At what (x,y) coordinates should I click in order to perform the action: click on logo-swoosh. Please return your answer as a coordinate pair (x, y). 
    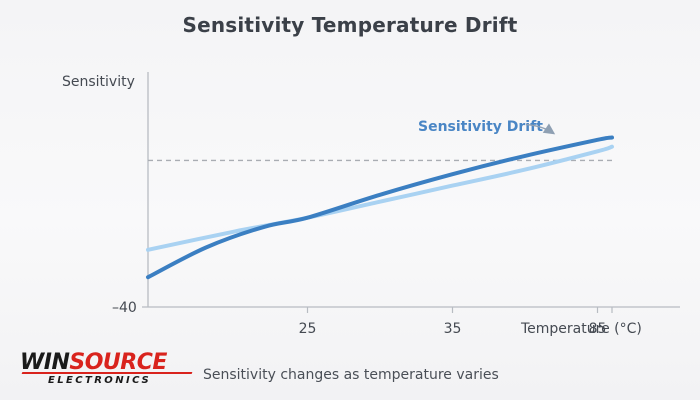
    Looking at the image, I should click on (107, 373).